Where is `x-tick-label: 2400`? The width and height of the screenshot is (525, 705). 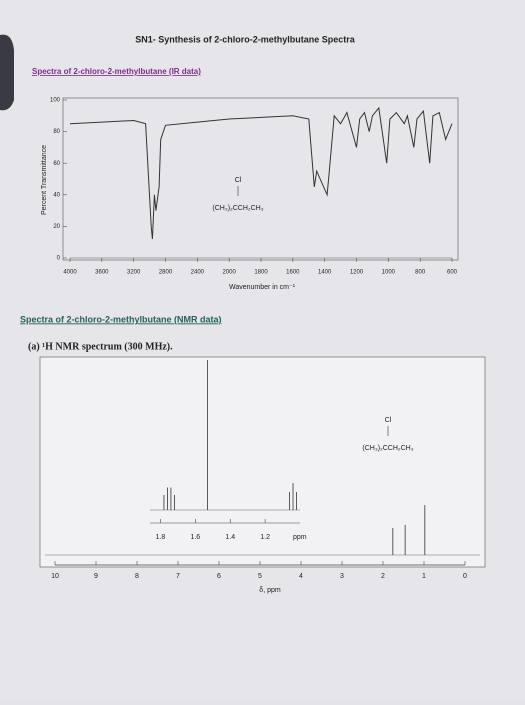 x-tick-label: 2400 is located at coordinates (198, 273).